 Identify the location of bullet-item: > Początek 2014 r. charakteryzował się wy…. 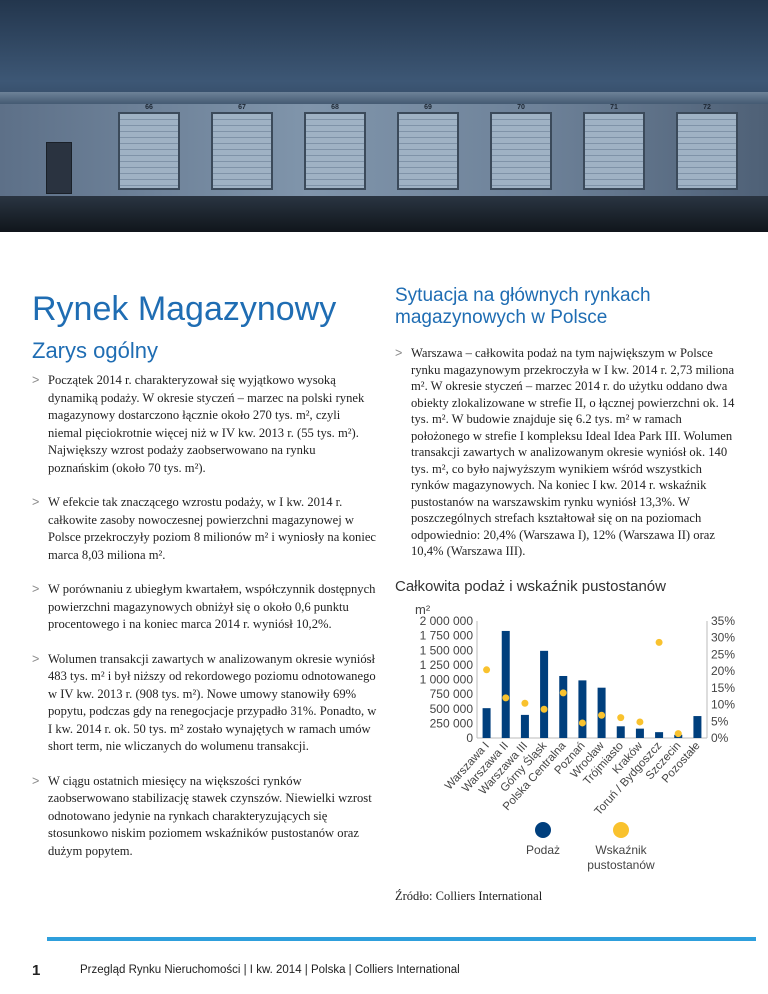
(204, 424).